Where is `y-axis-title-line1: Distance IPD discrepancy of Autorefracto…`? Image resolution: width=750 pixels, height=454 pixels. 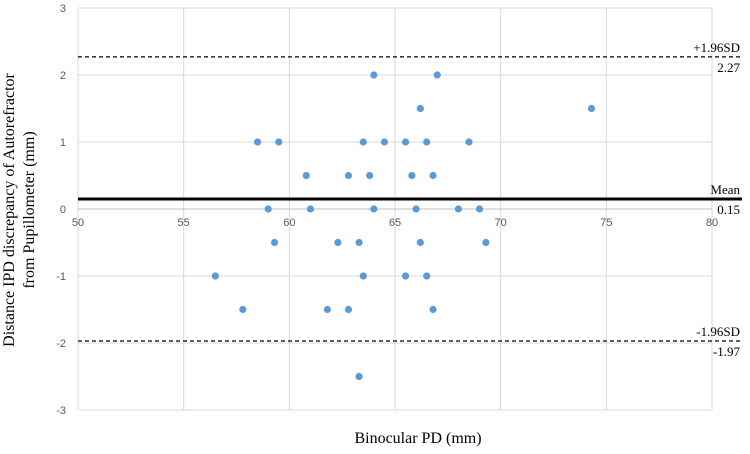 y-axis-title-line1: Distance IPD discrepancy of Autorefracto… is located at coordinates (9, 209).